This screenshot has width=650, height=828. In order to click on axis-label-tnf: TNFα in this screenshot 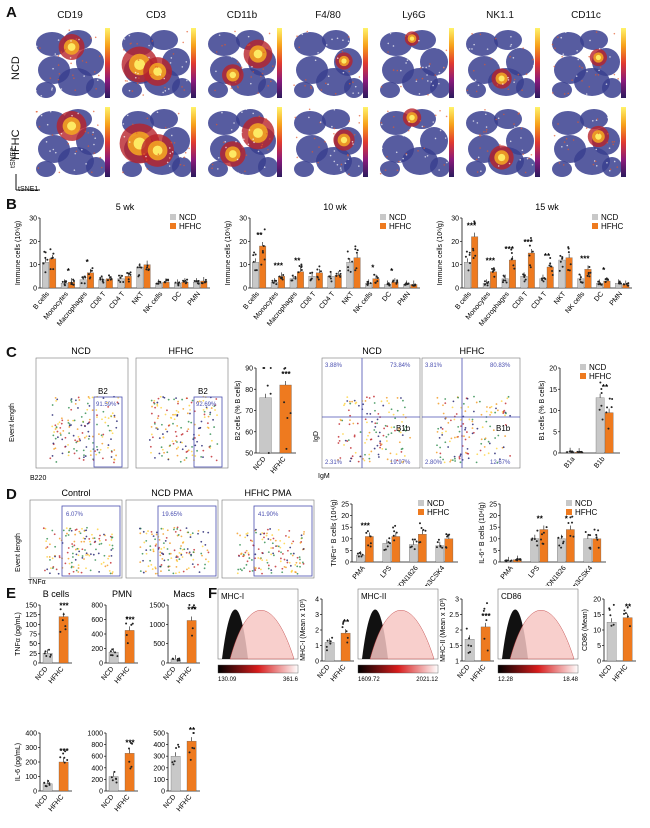, I will do `click(37, 582)`.